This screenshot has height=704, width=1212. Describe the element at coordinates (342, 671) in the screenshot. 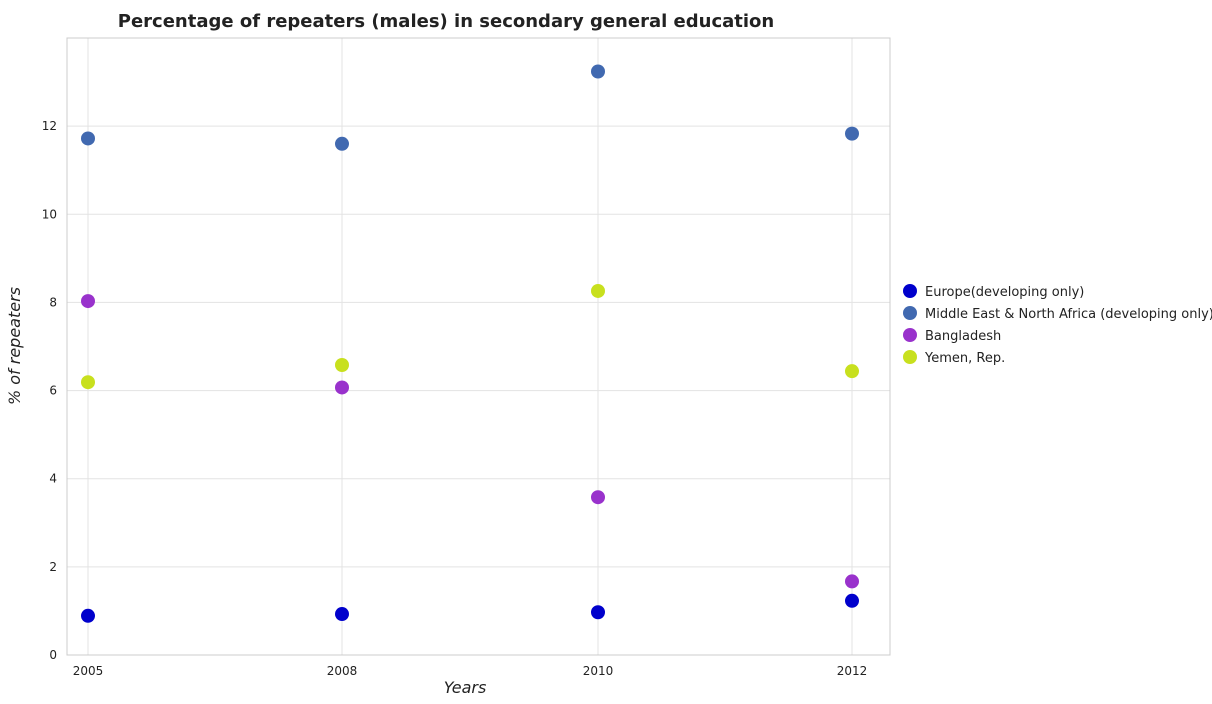

I see `x-tick-label: 2008` at that location.